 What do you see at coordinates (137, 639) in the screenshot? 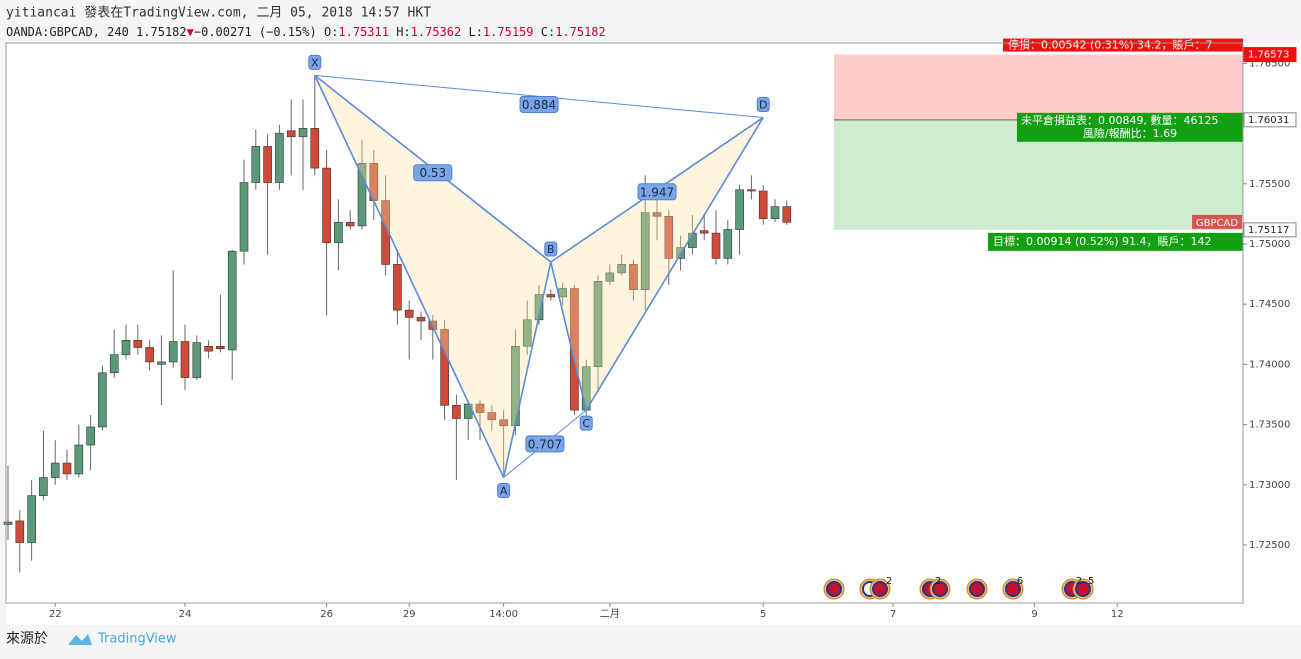
I see `footer-brand: TradingView` at bounding box center [137, 639].